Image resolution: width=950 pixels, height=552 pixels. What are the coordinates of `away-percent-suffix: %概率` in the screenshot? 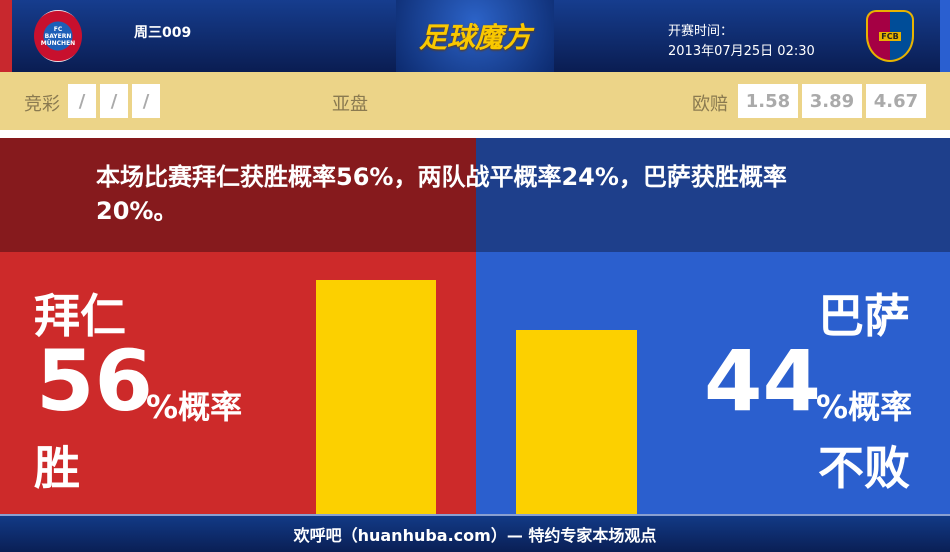 It's located at (864, 407).